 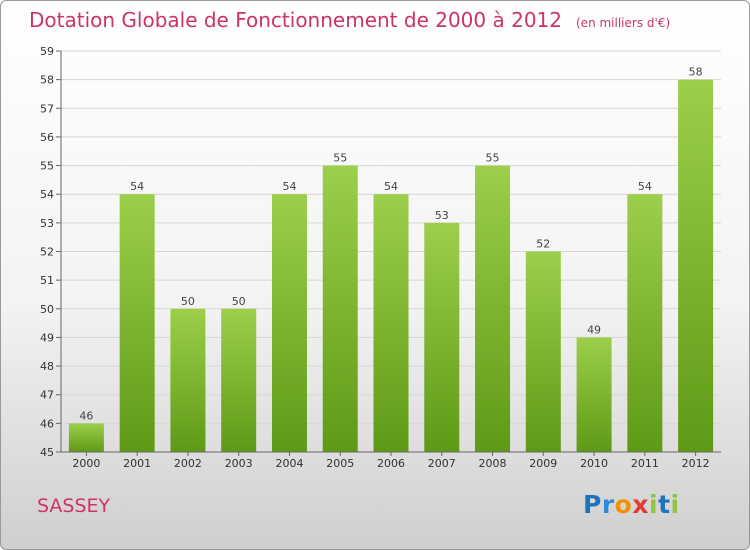 What do you see at coordinates (543, 463) in the screenshot?
I see `x-tick-label: 2009` at bounding box center [543, 463].